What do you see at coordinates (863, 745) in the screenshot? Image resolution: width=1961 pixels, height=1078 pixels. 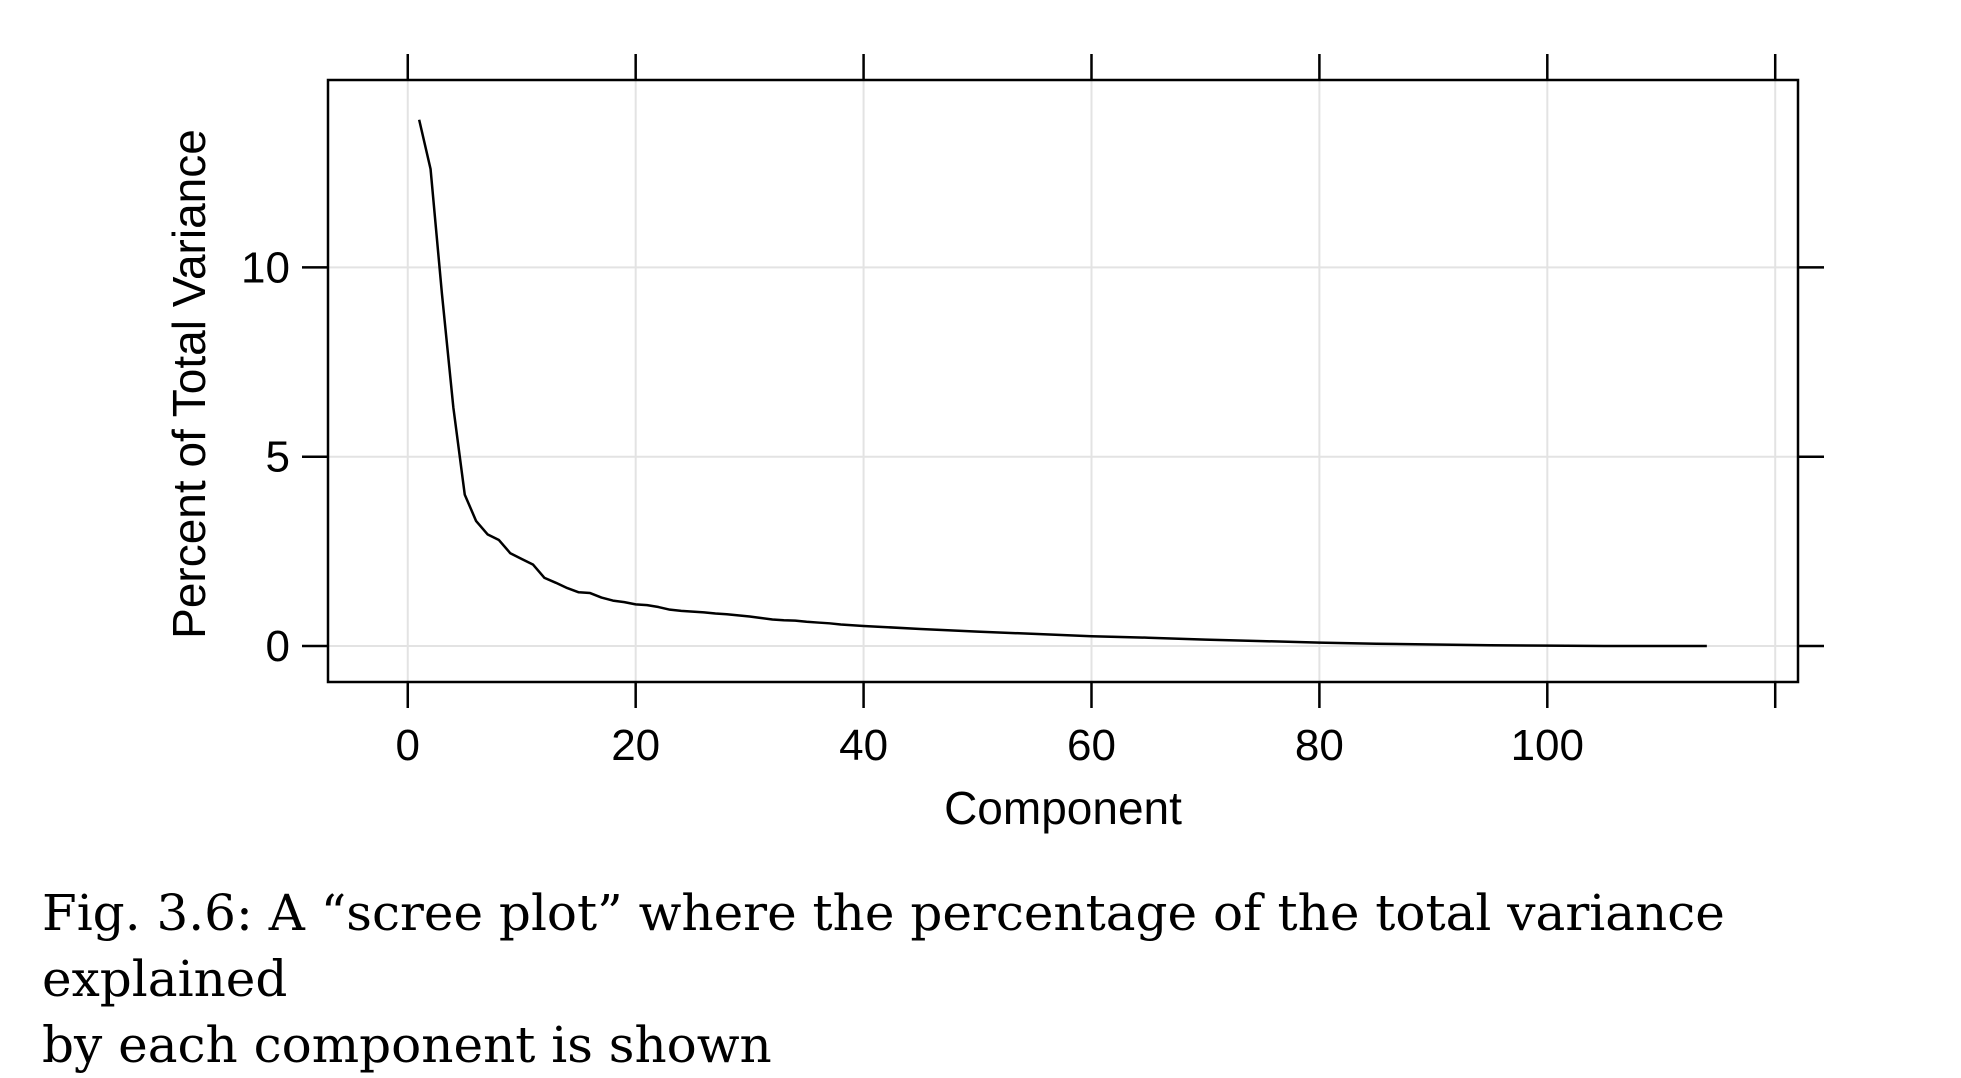 I see `x-tick-label: 40` at bounding box center [863, 745].